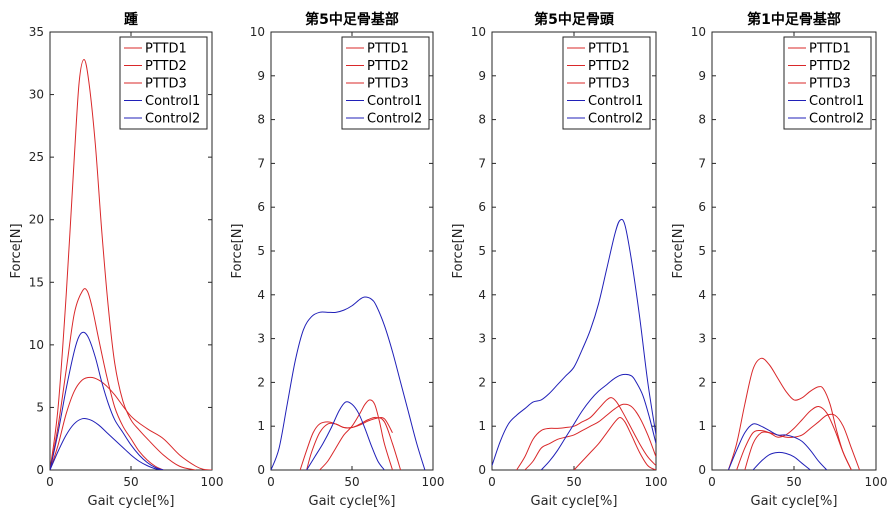 The width and height of the screenshot is (892, 512). Describe the element at coordinates (830, 49) in the screenshot. I see `legend-label: PTTD1` at that location.